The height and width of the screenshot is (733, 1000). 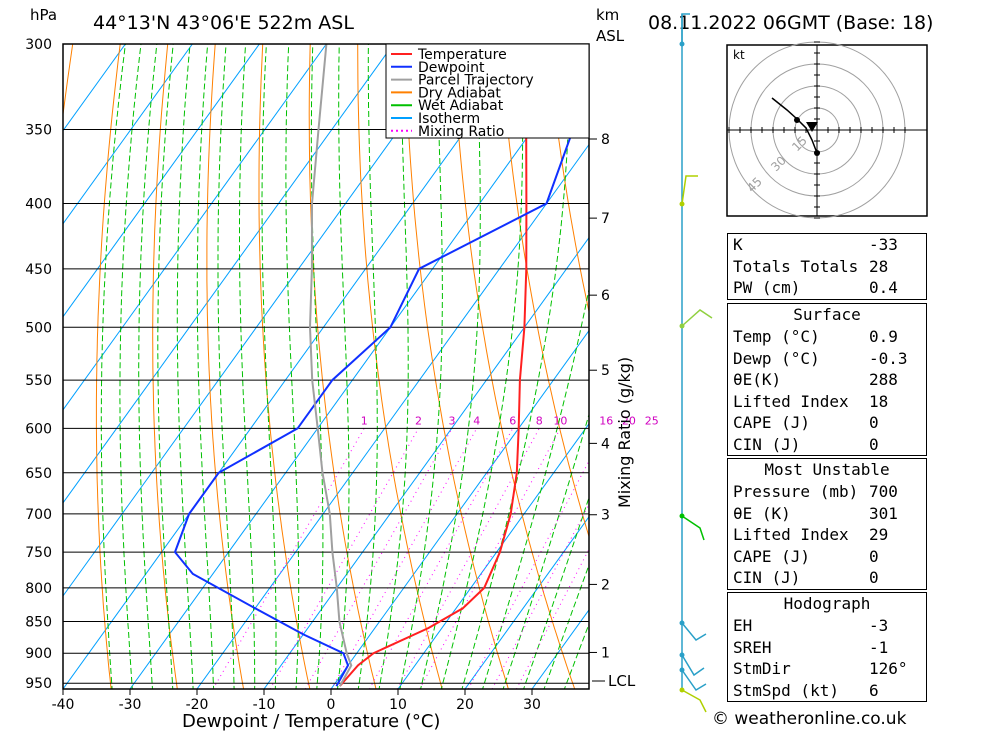 I want to click on pressure-tick-label: 500, so click(x=38, y=328).